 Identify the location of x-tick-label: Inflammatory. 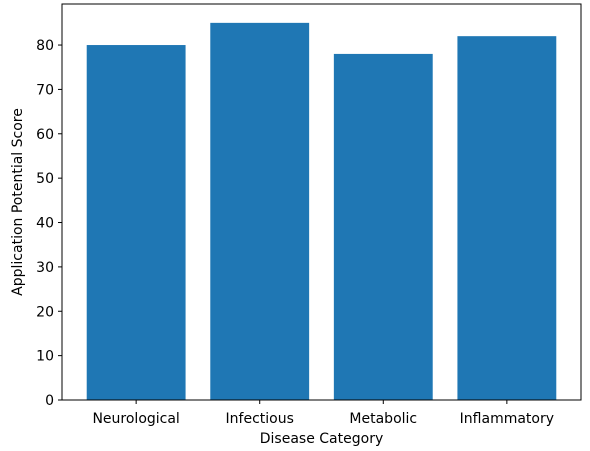
(507, 419).